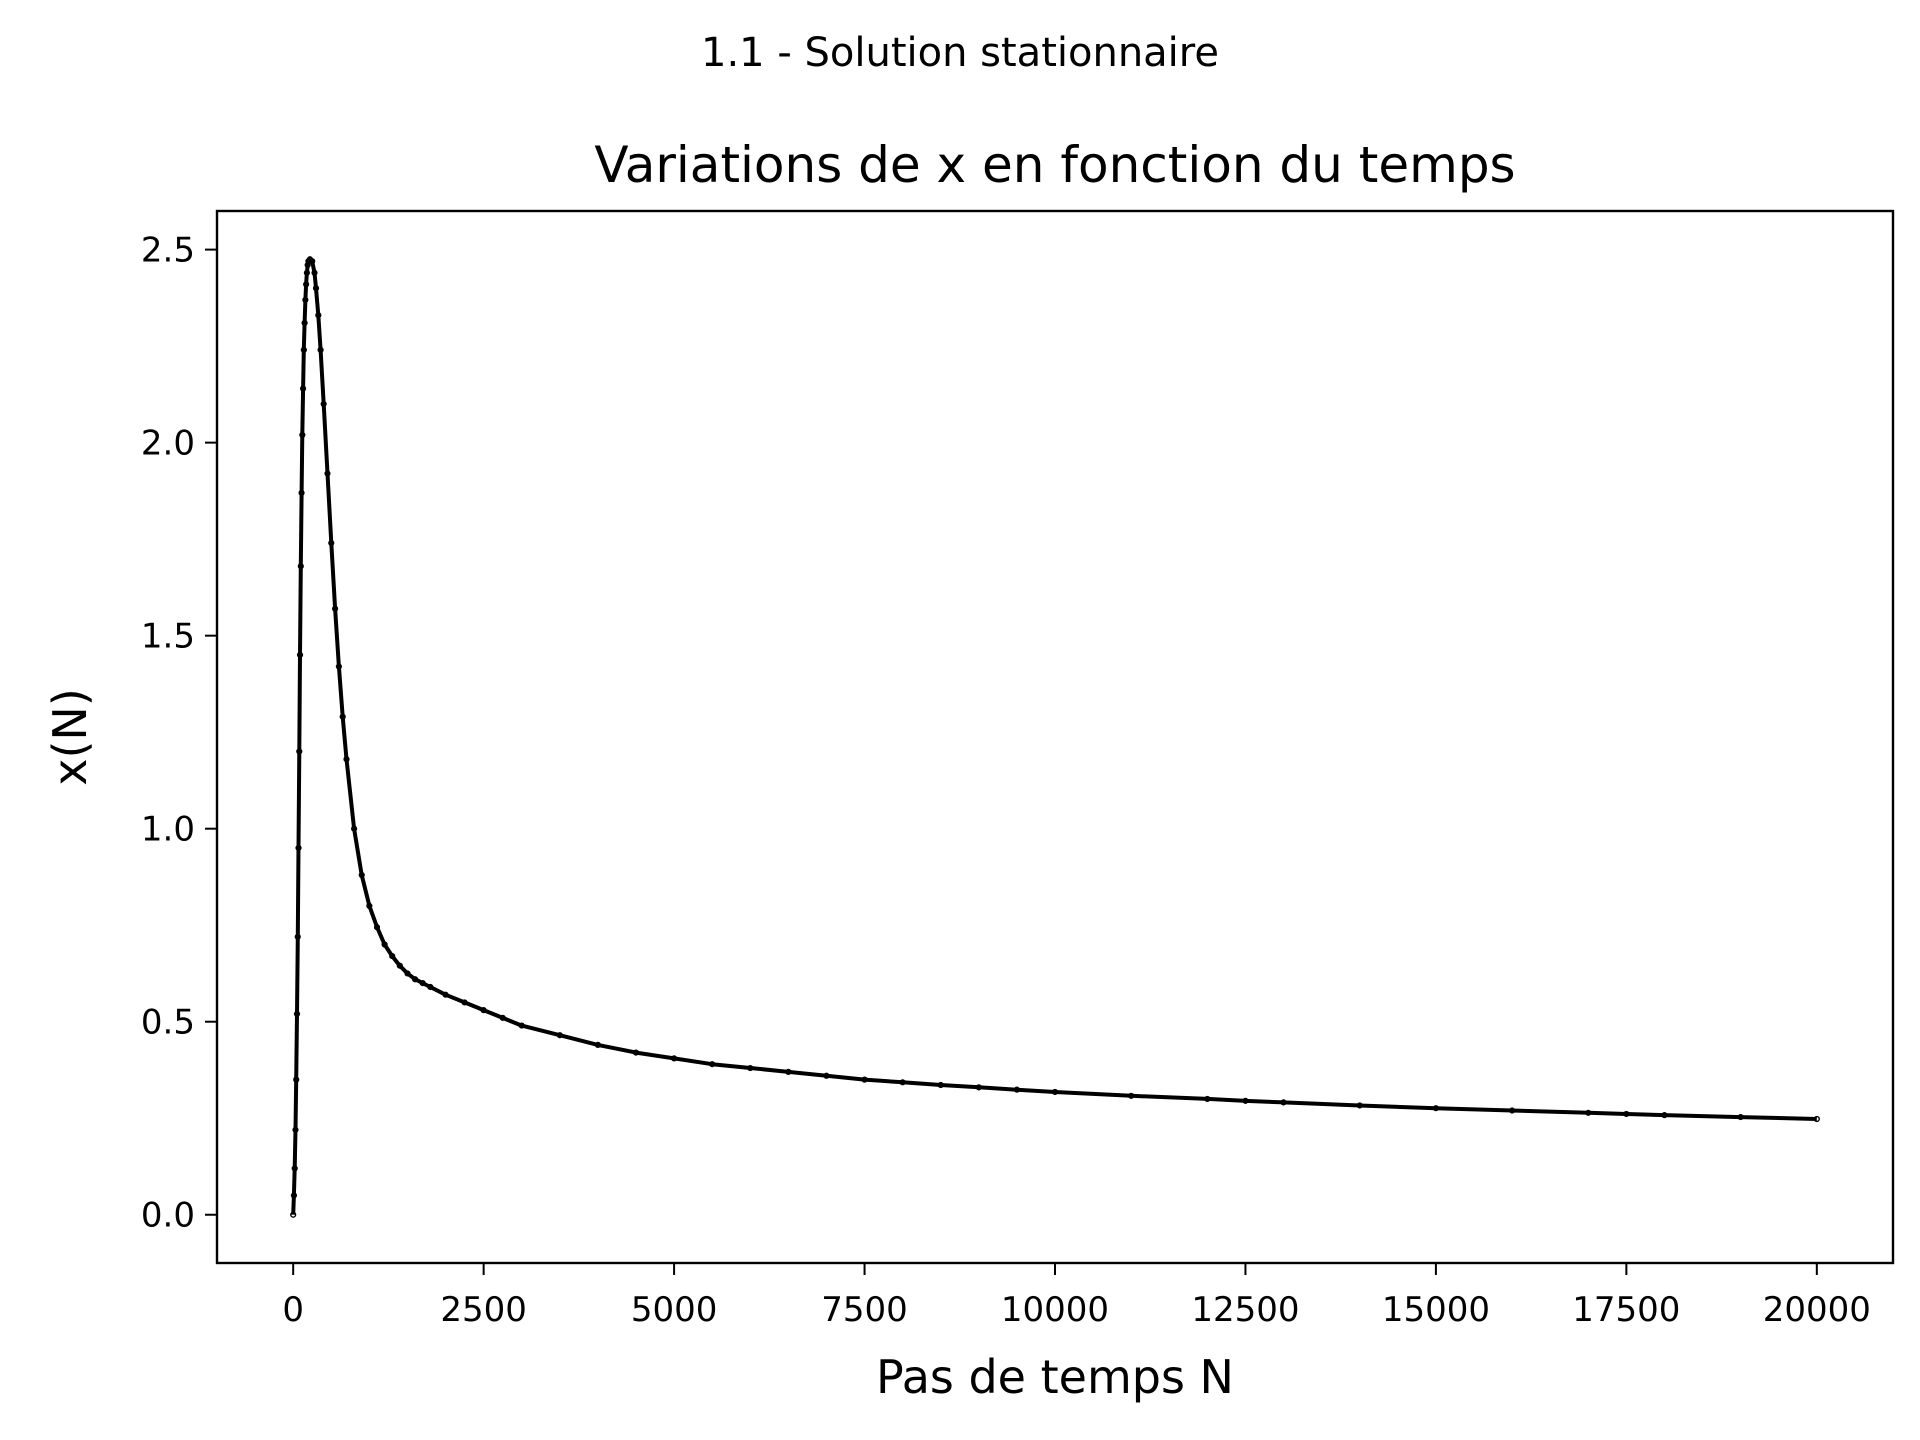 The height and width of the screenshot is (1440, 1920). Describe the element at coordinates (1436, 1310) in the screenshot. I see `x-tick-label: 15000` at that location.